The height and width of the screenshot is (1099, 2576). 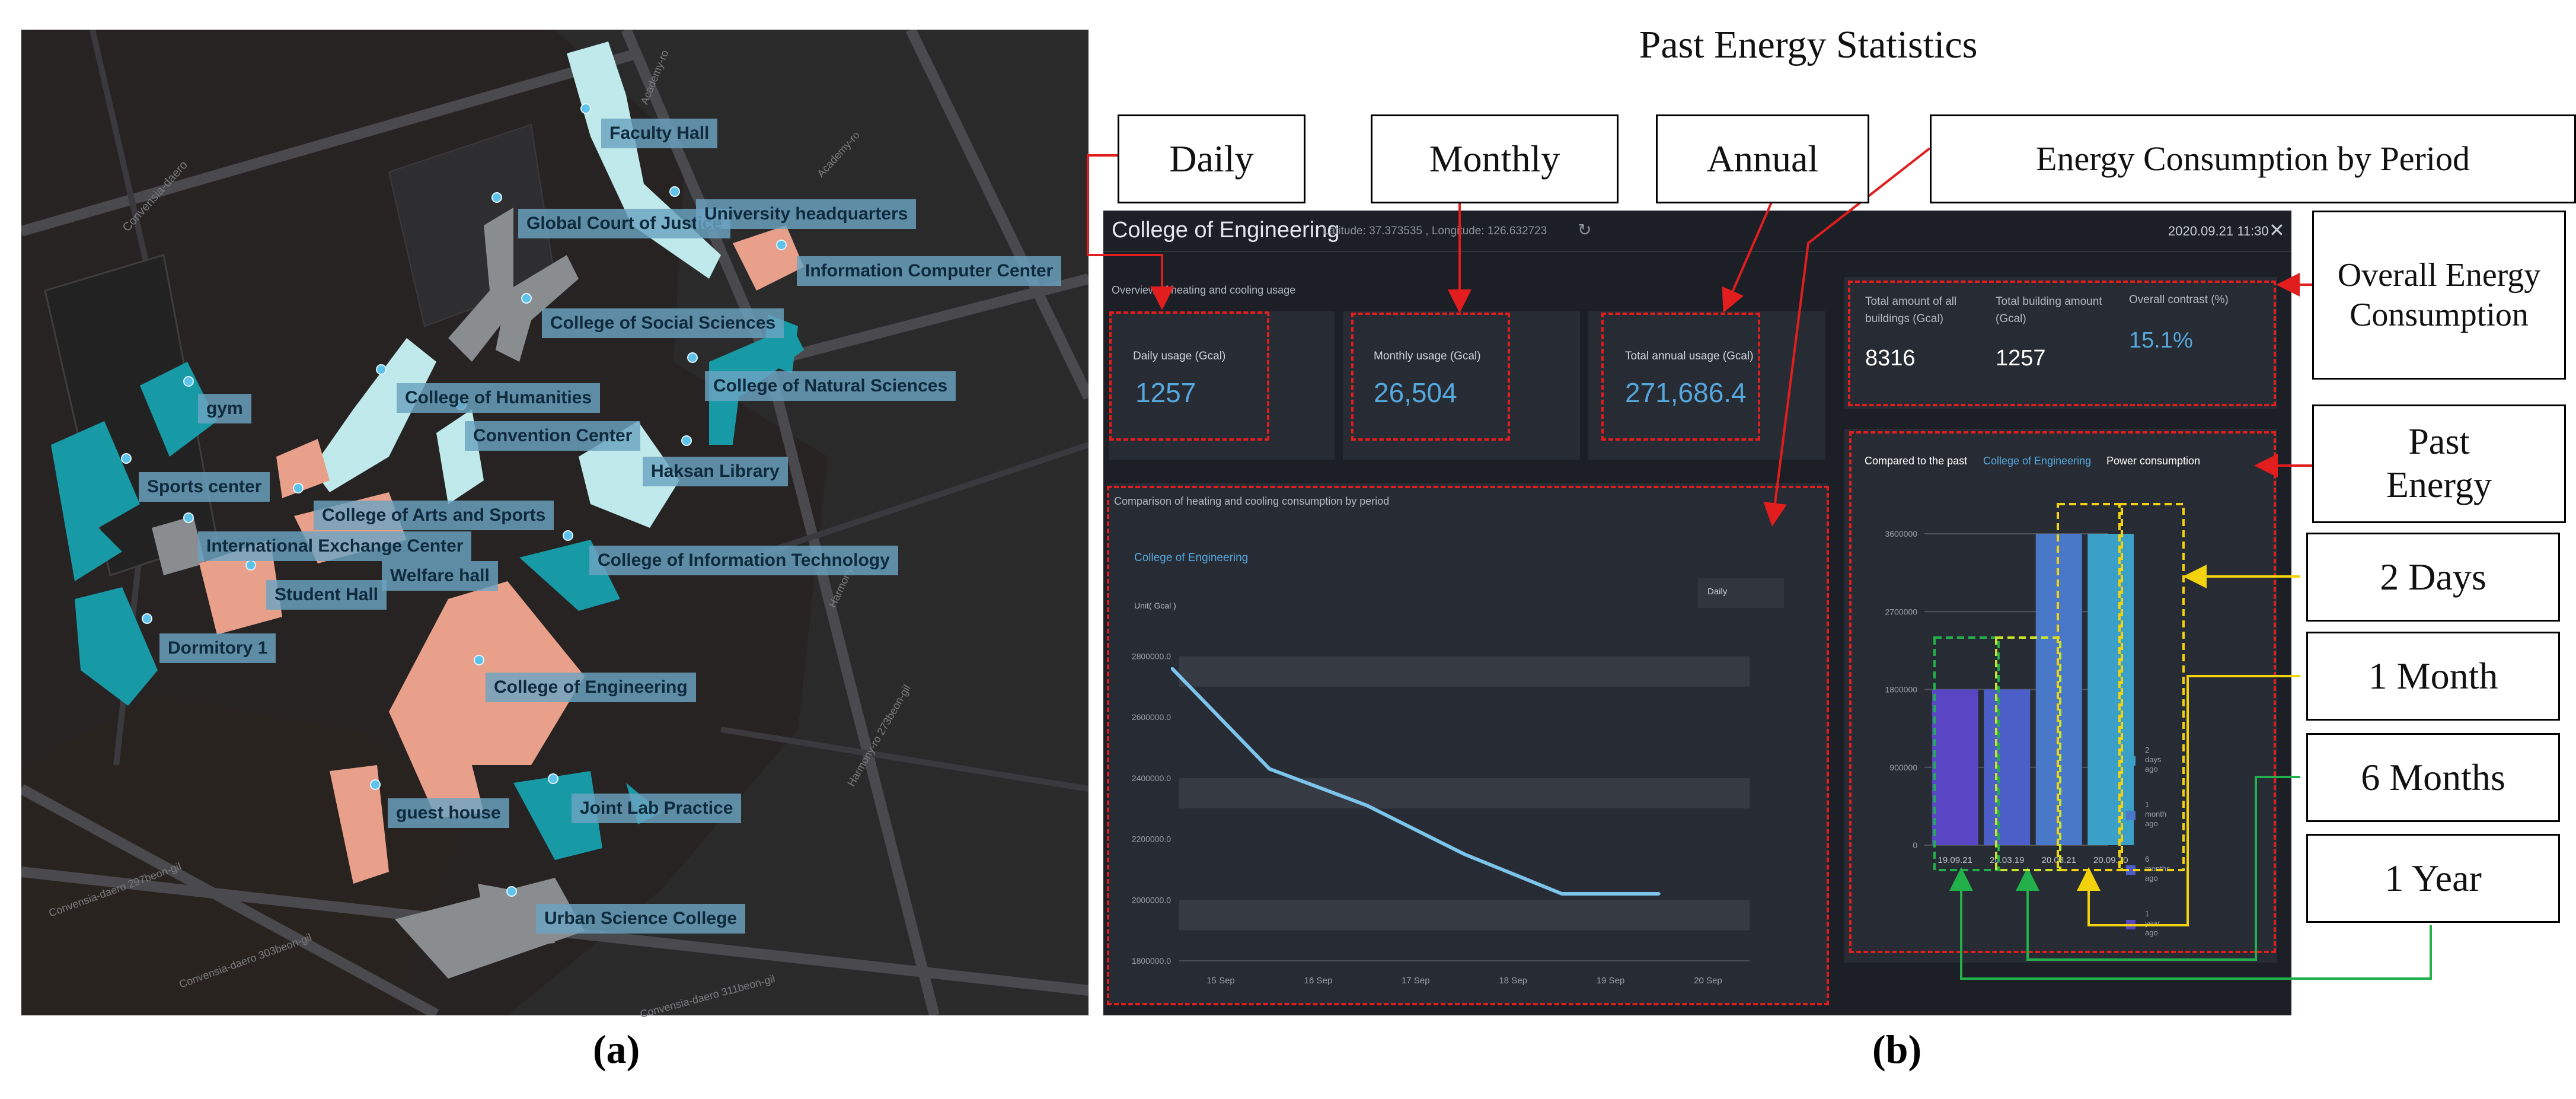 I want to click on y-tick-label: 2800000.0, so click(x=1151, y=656).